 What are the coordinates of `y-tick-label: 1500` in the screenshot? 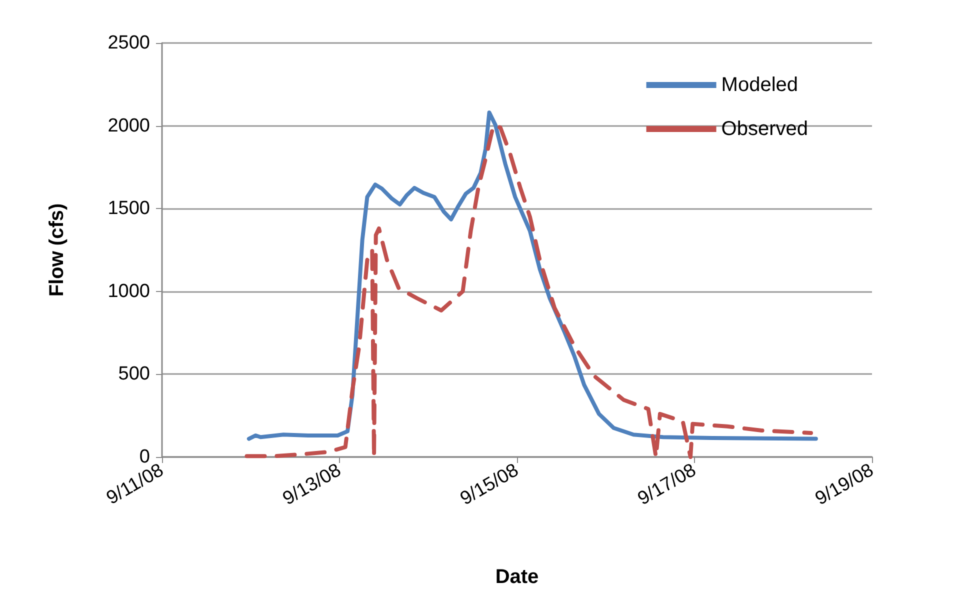 It's located at (129, 209).